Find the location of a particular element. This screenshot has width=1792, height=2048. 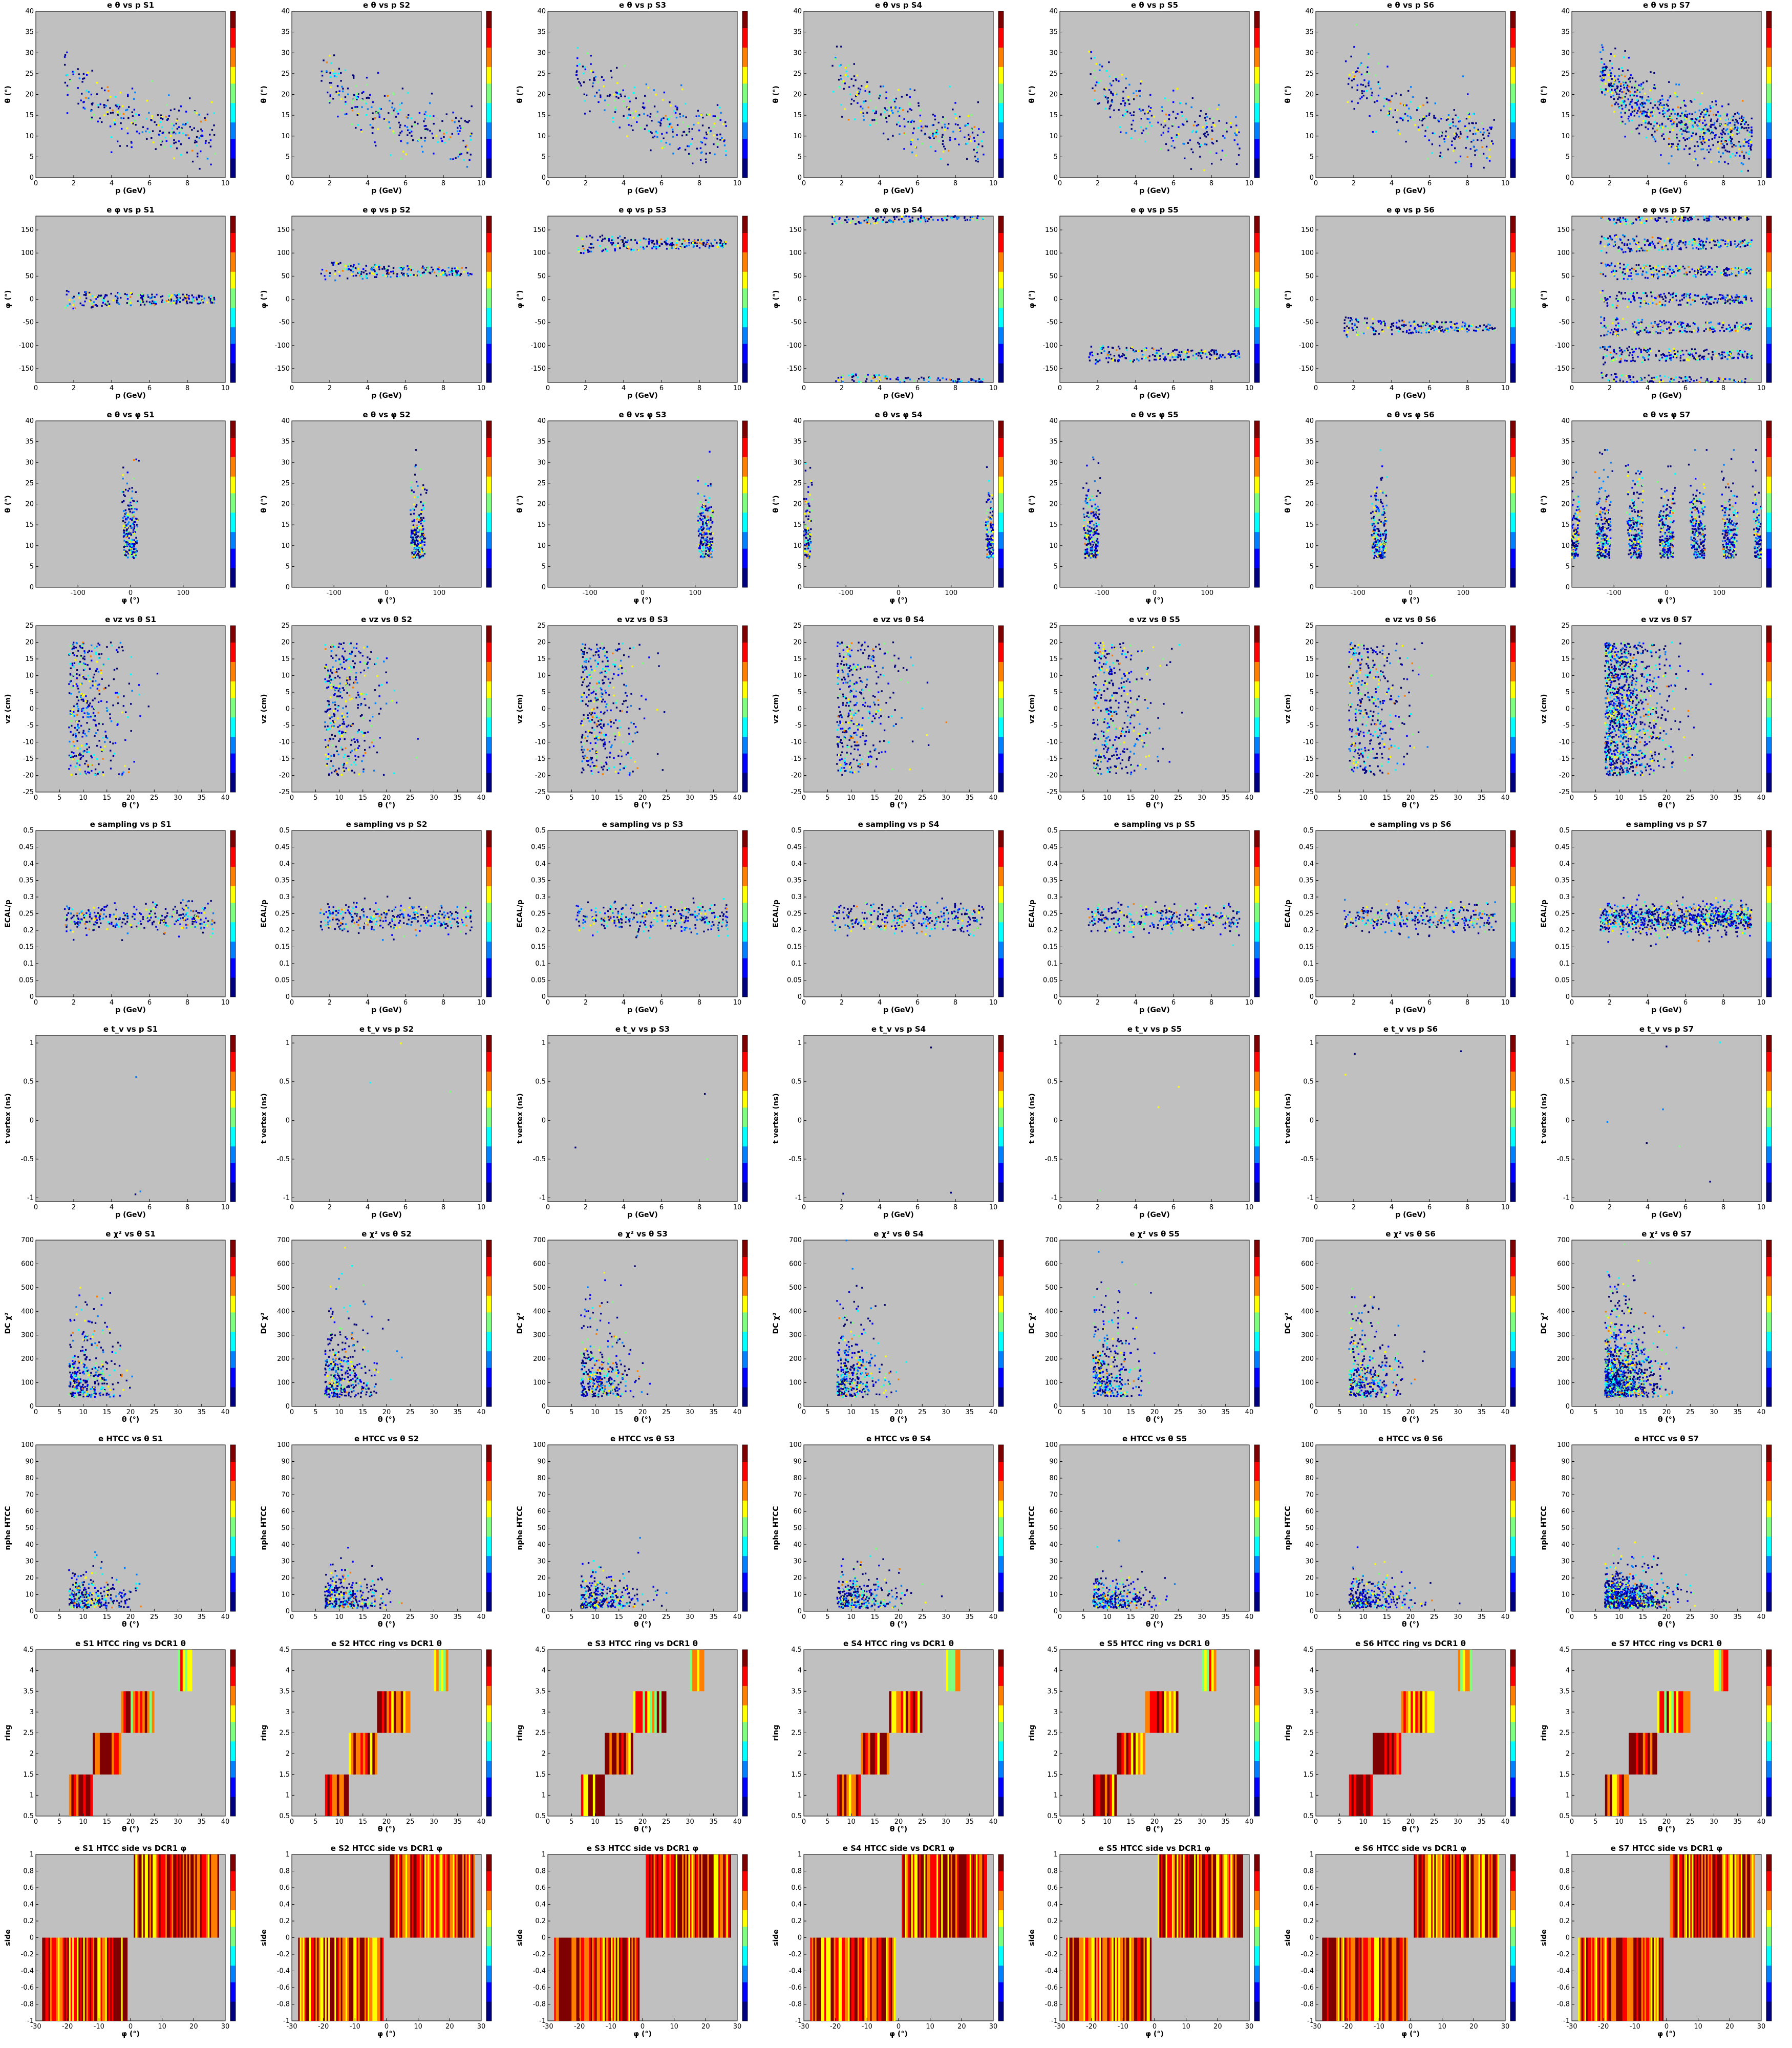

y-axis-label: θ (°) is located at coordinates (8, 94).